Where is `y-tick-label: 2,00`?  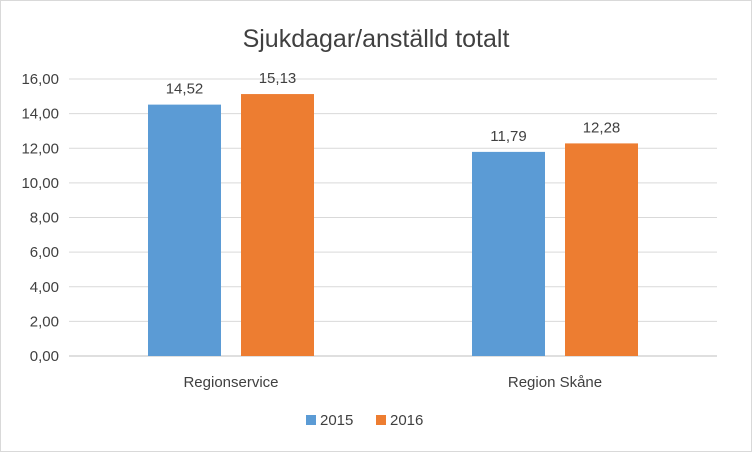
y-tick-label: 2,00 is located at coordinates (44, 321).